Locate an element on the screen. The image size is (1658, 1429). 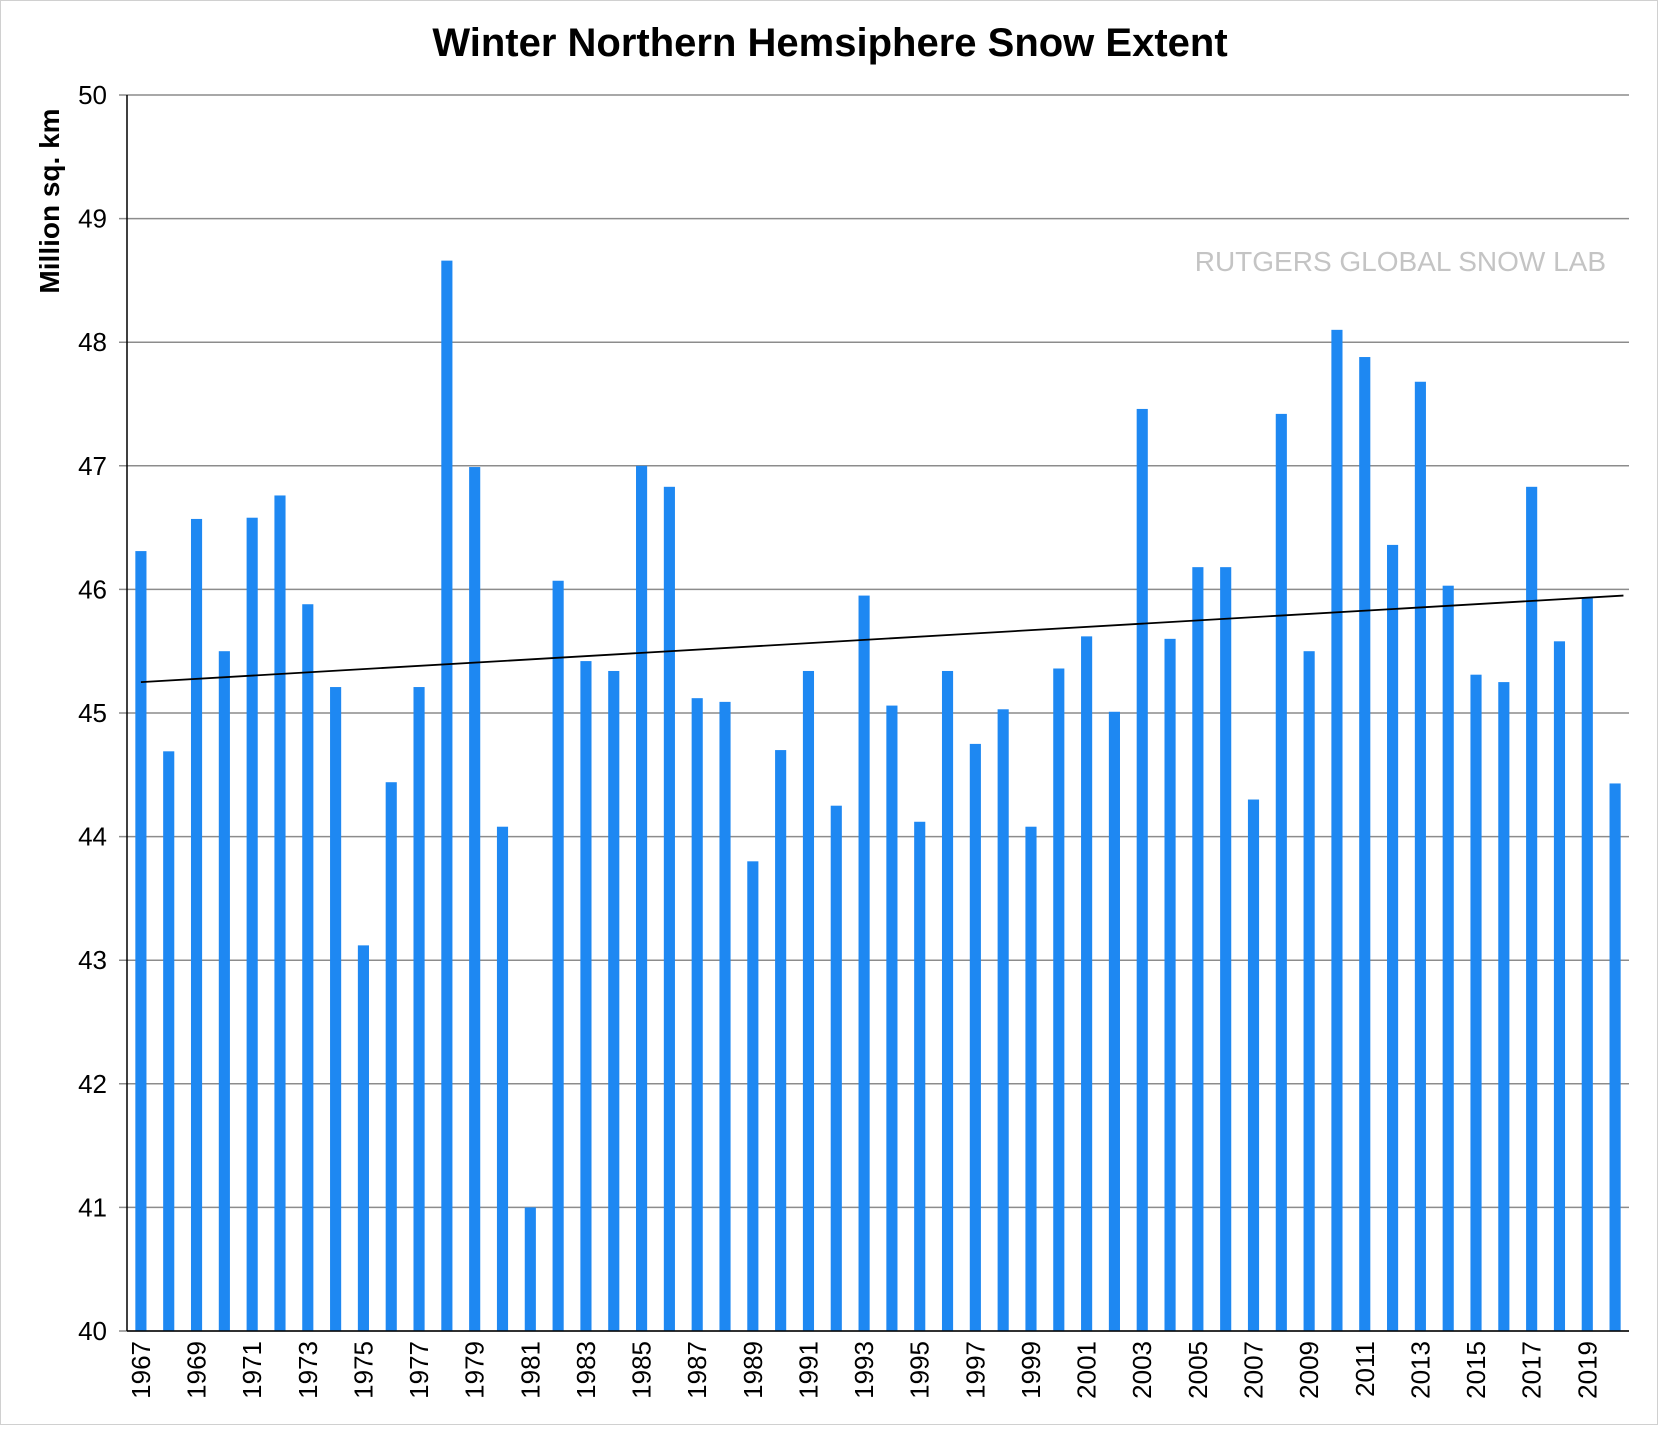
bar-1989 is located at coordinates (753, 1096).